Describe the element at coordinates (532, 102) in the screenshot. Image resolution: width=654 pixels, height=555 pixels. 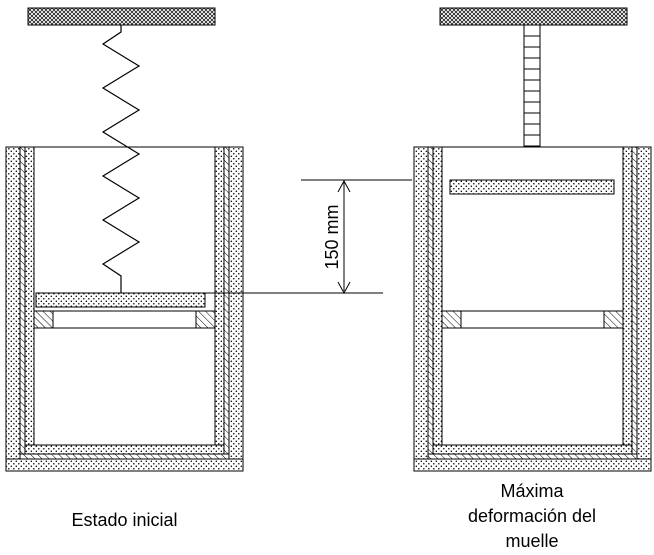
I see `right-compressed-spring` at that location.